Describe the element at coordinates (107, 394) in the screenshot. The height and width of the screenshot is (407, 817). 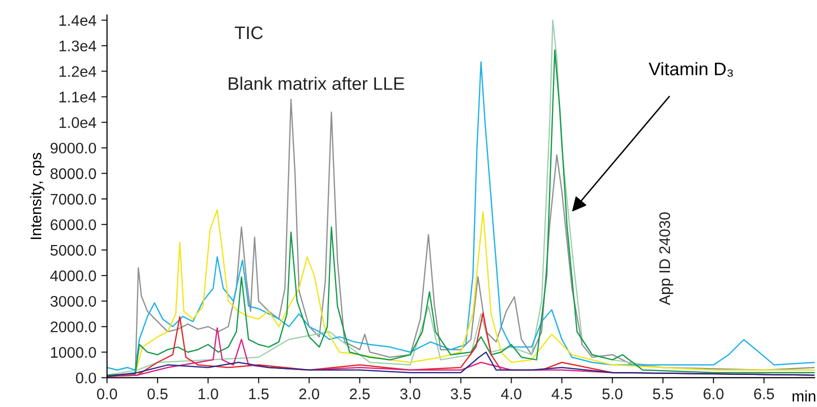
I see `x-tick-label: 0.0` at that location.